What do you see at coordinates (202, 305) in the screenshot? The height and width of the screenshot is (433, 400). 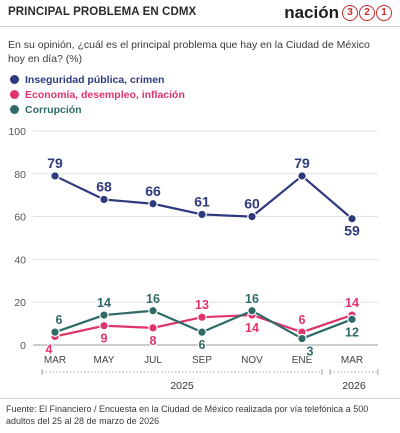 I see `data-label-1-3: 13` at bounding box center [202, 305].